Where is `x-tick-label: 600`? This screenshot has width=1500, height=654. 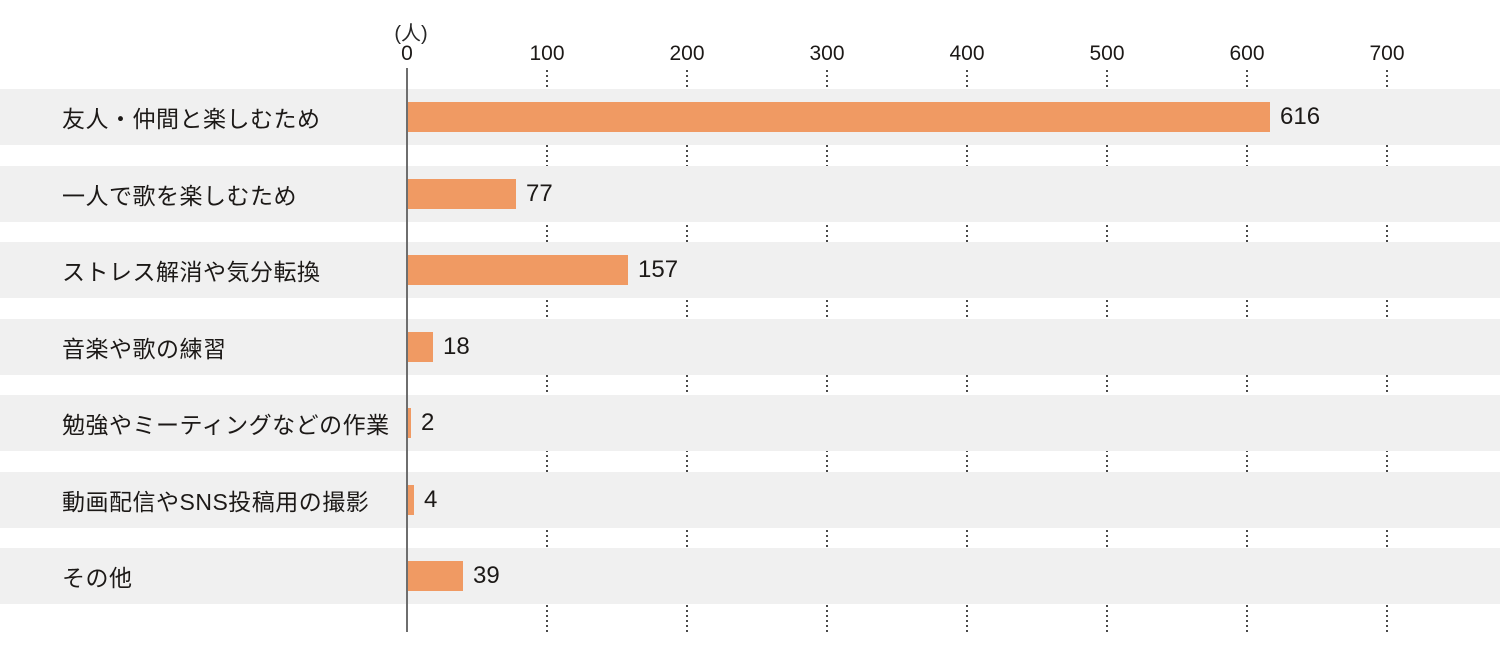 x-tick-label: 600 is located at coordinates (1247, 53).